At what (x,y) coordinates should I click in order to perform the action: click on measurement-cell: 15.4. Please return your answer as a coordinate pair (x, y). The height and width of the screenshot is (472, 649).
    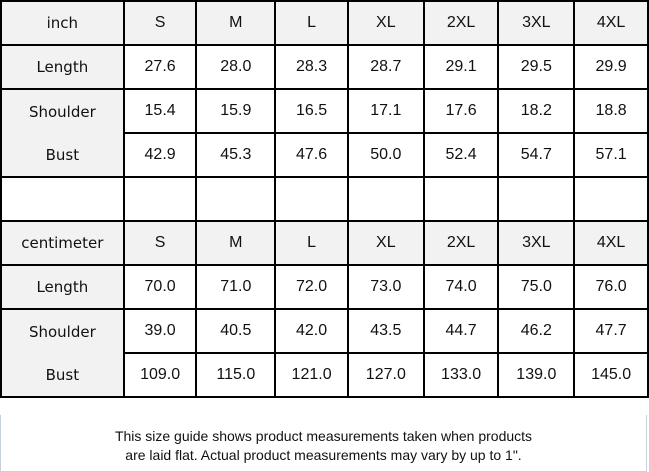
    Looking at the image, I should click on (160, 111).